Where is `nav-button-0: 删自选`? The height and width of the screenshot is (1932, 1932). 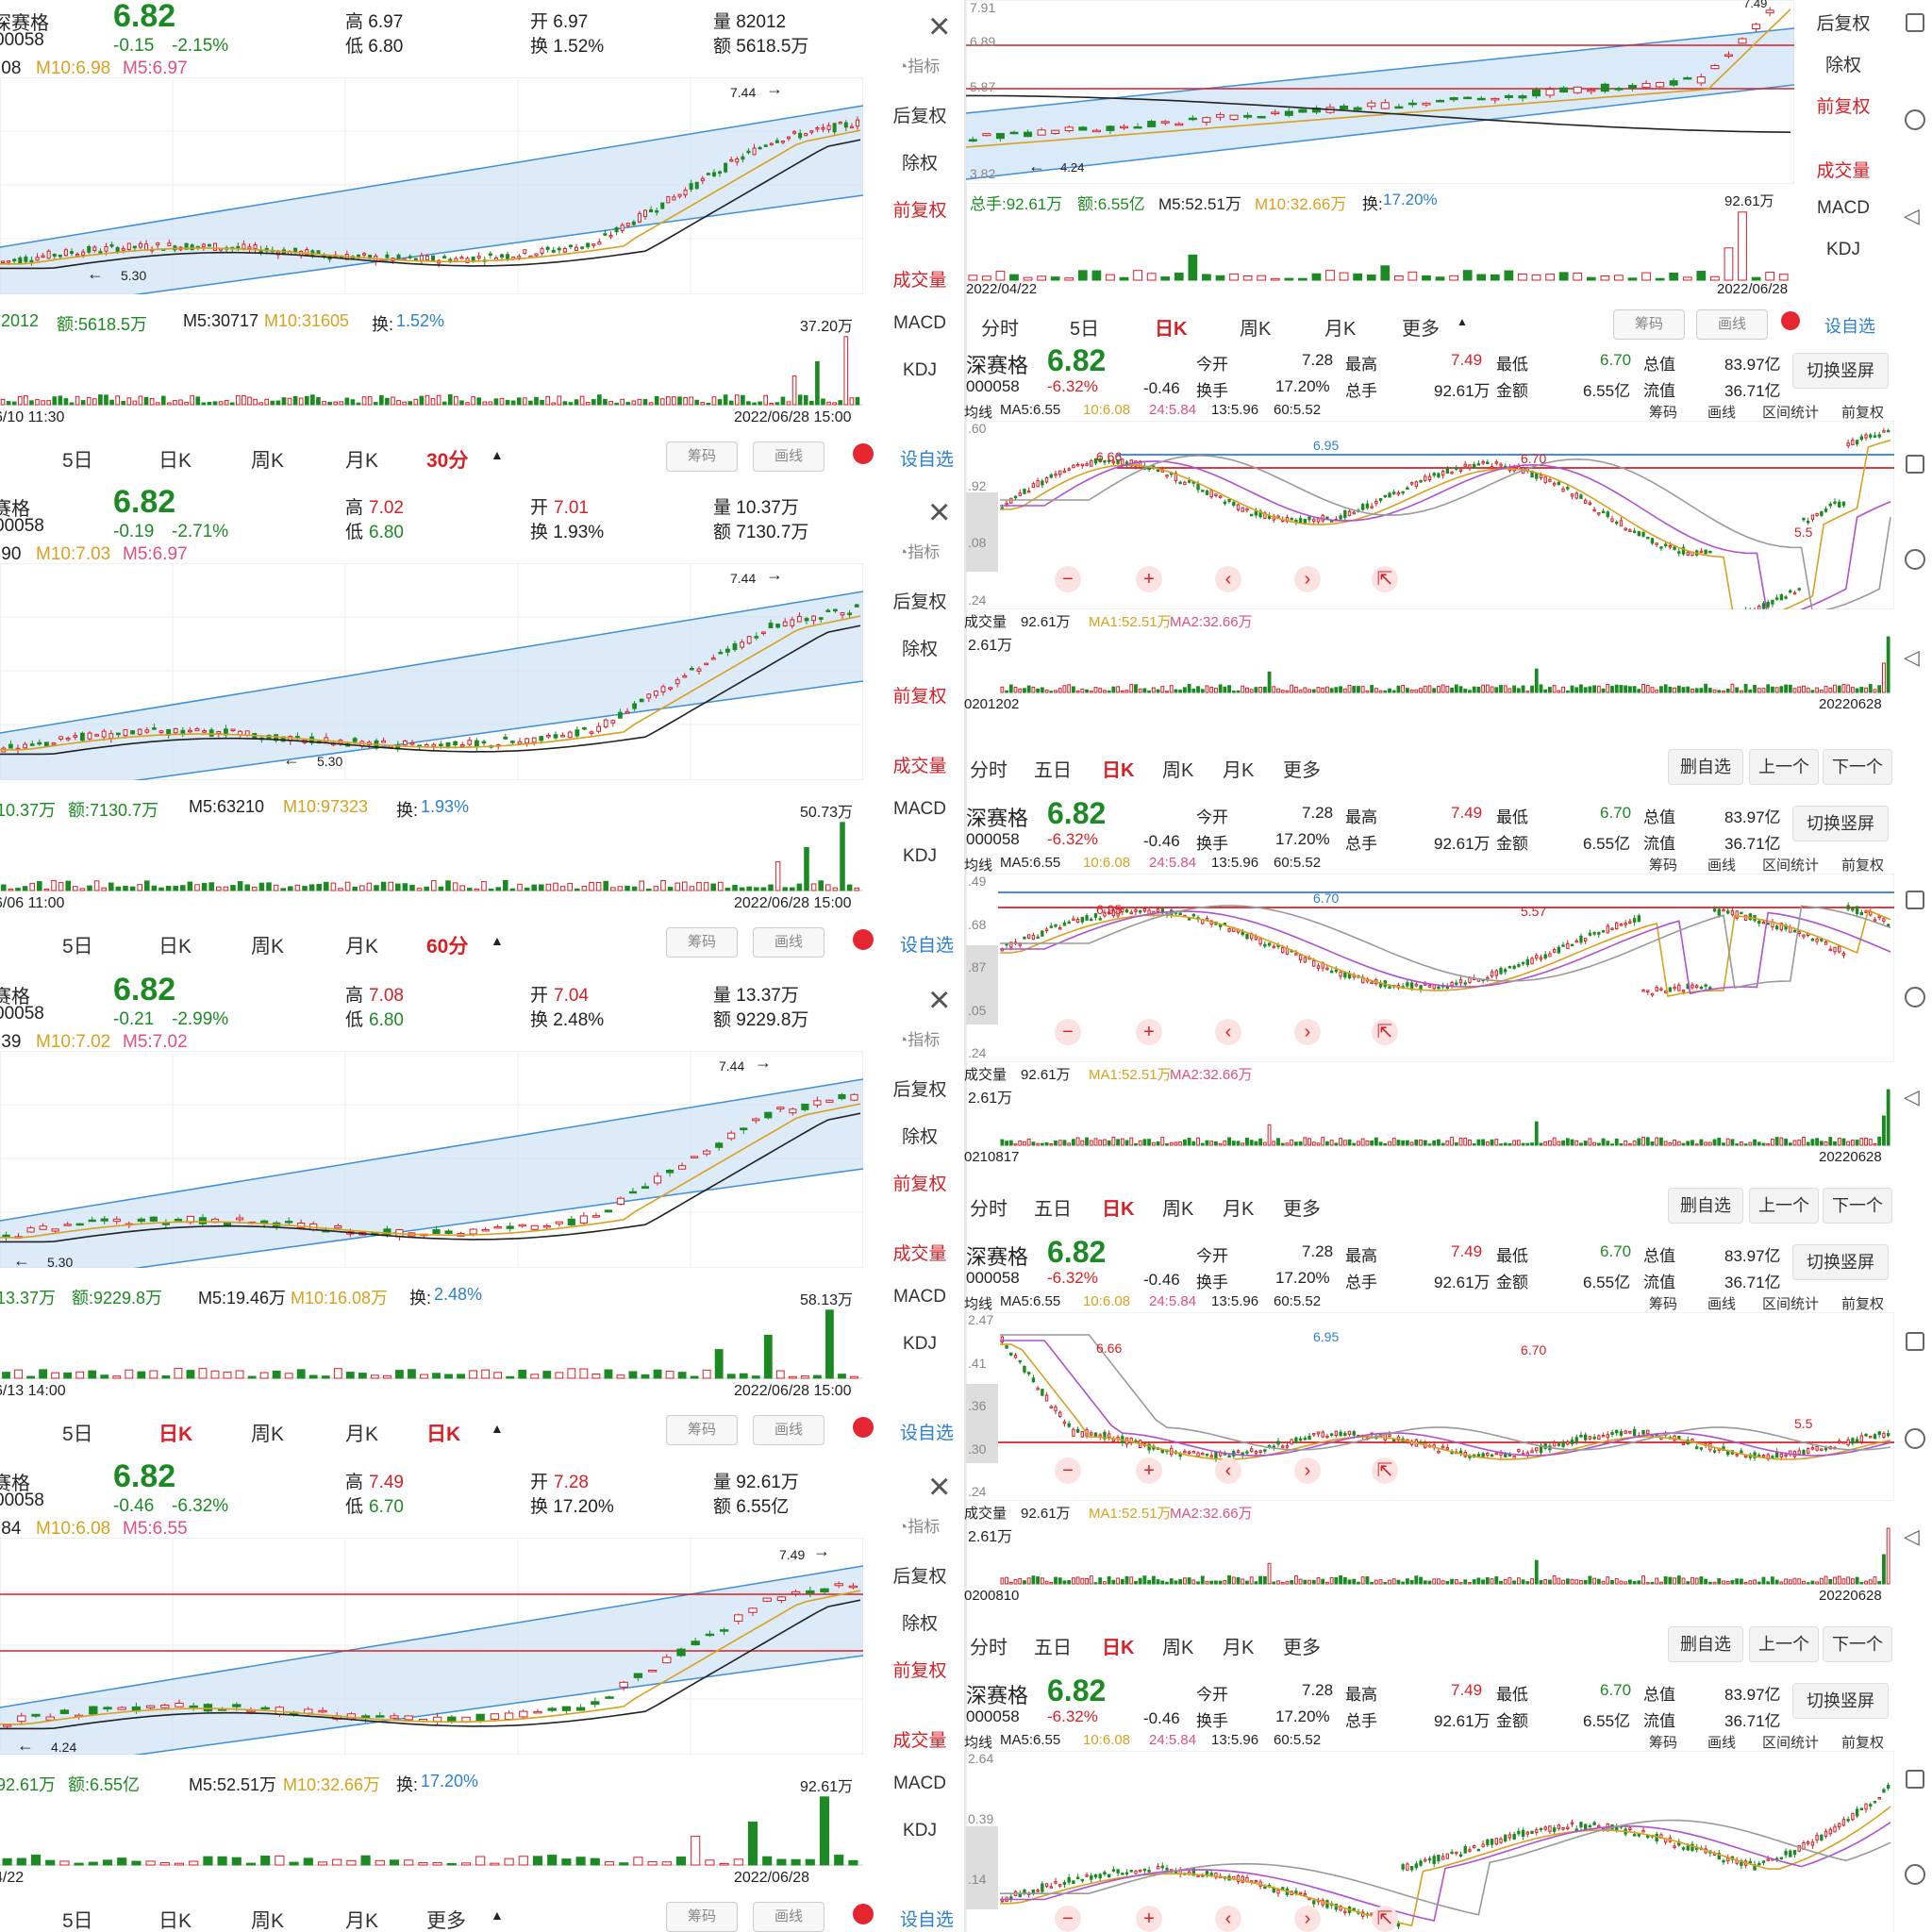
nav-button-0: 删自选 is located at coordinates (1706, 767).